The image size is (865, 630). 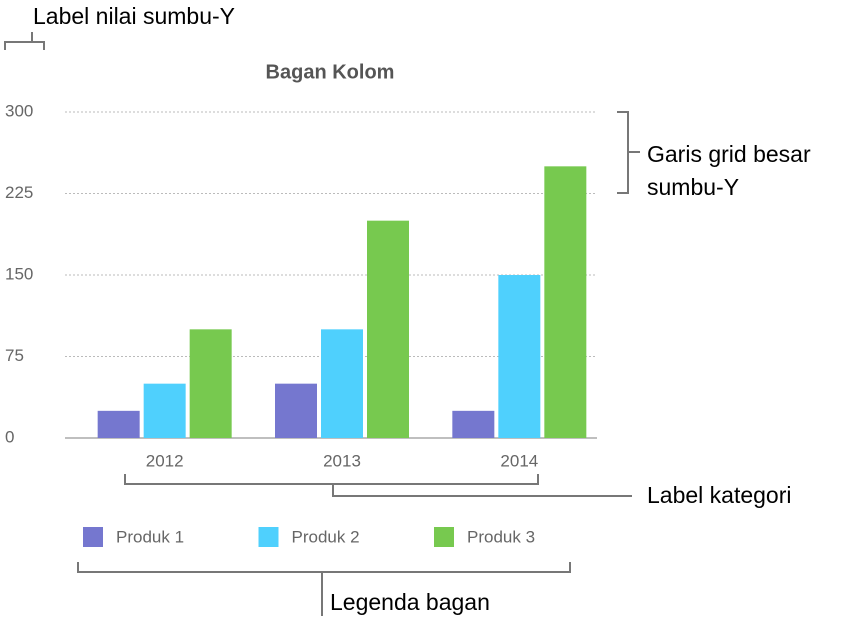 What do you see at coordinates (410, 602) in the screenshot?
I see `annotation: Legenda bagan` at bounding box center [410, 602].